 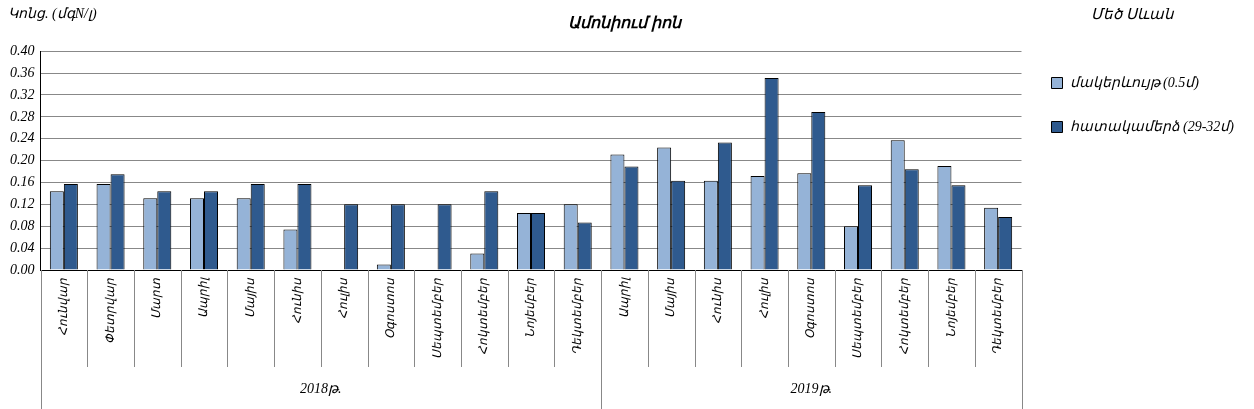 I want to click on legend-label: մակերևույթ (0.5մ), so click(x=1134, y=82).